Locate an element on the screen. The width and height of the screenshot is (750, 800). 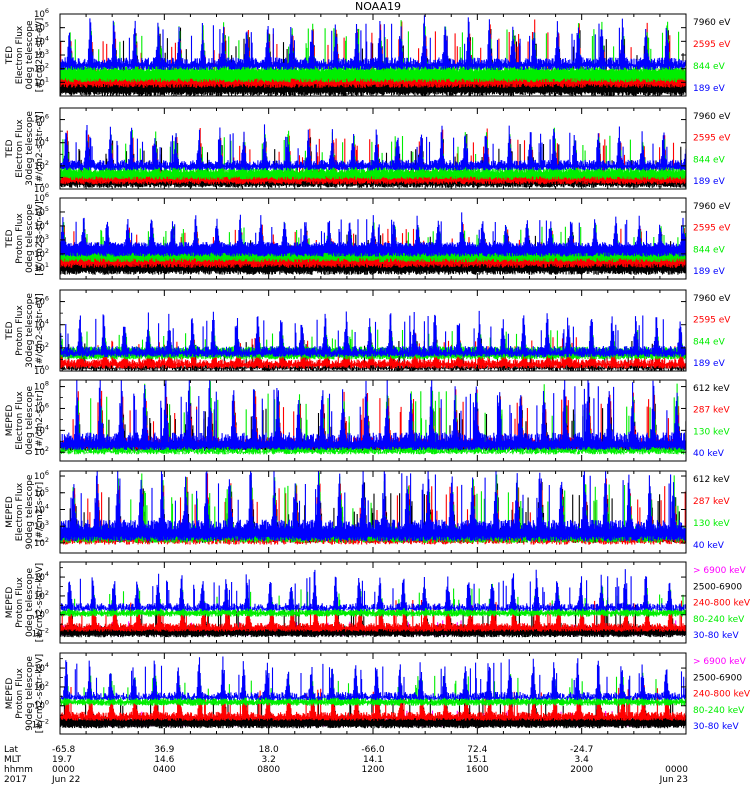
axis-row-label: MLT is located at coordinates (13, 760).